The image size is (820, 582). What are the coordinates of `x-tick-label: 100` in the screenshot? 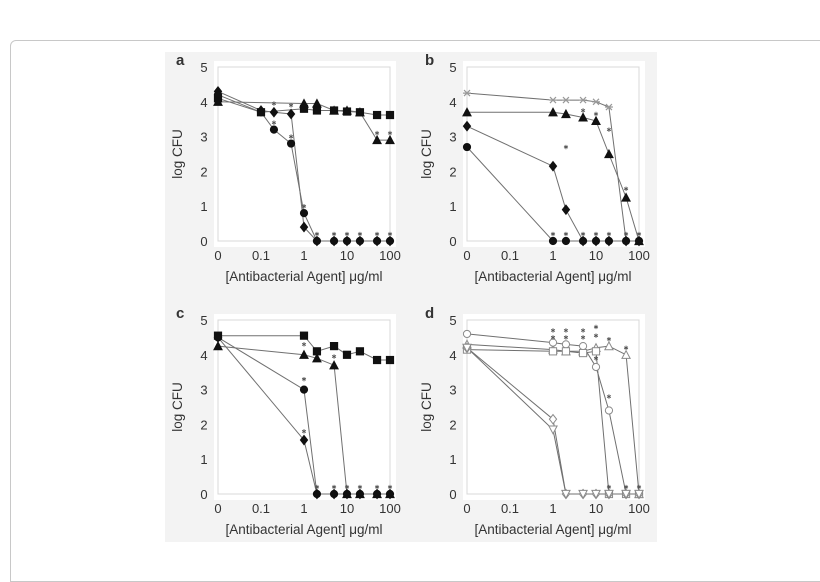 It's located at (390, 255).